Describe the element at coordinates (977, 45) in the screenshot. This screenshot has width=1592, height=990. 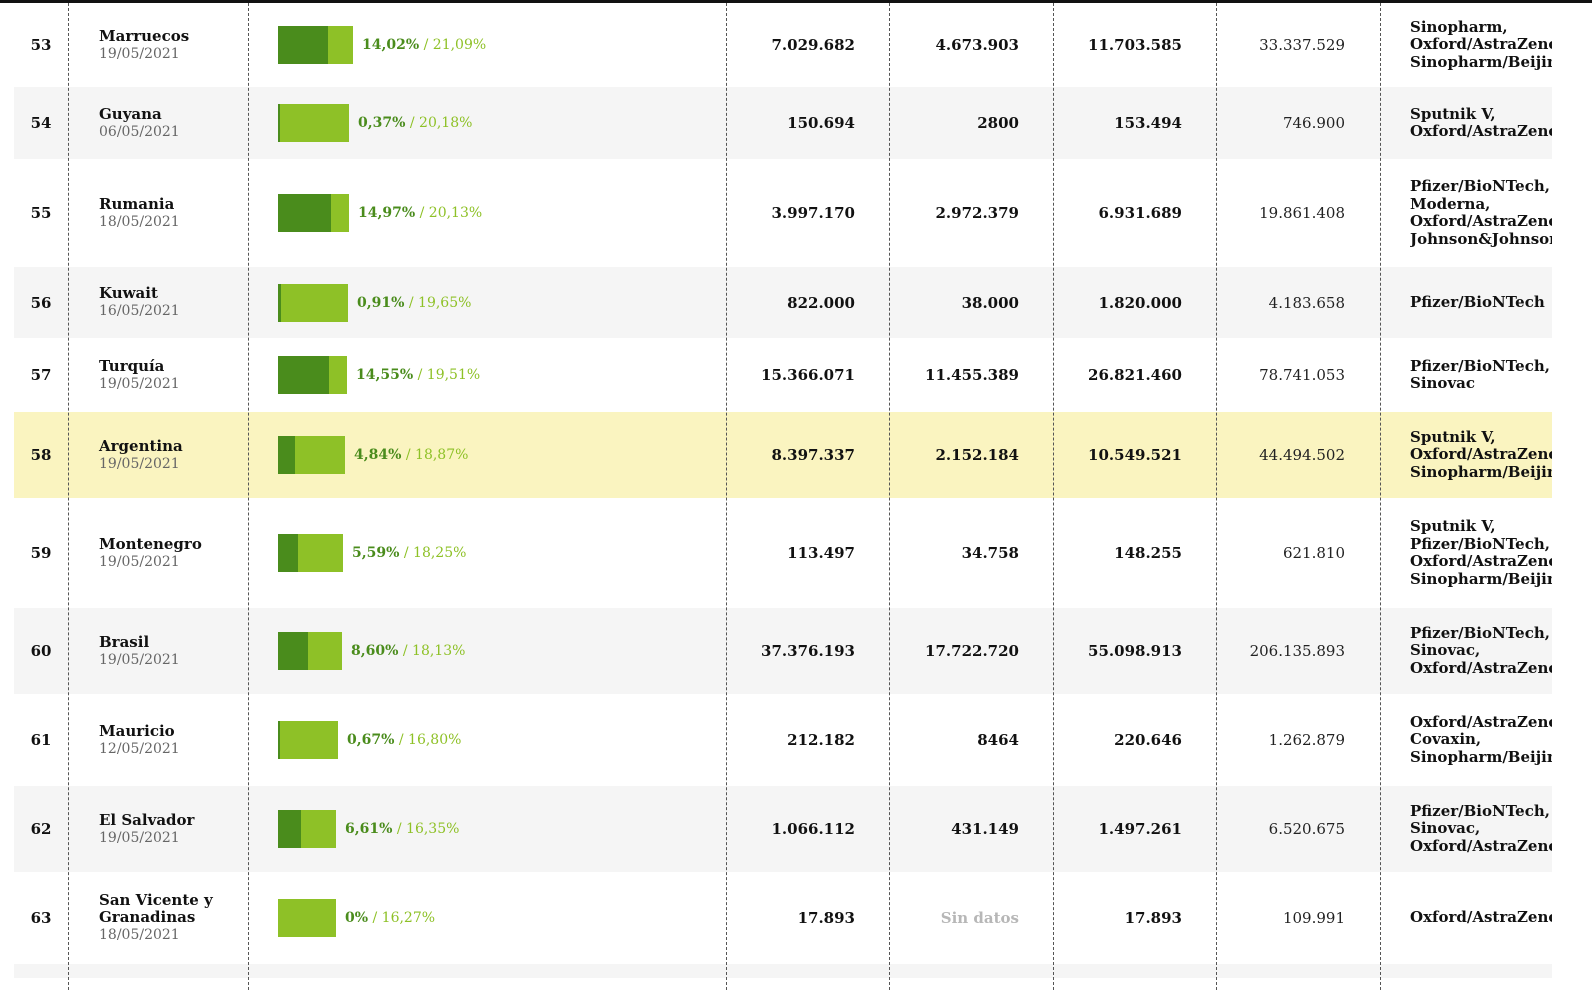
I see `two-doses-count: 4.673.903` at that location.